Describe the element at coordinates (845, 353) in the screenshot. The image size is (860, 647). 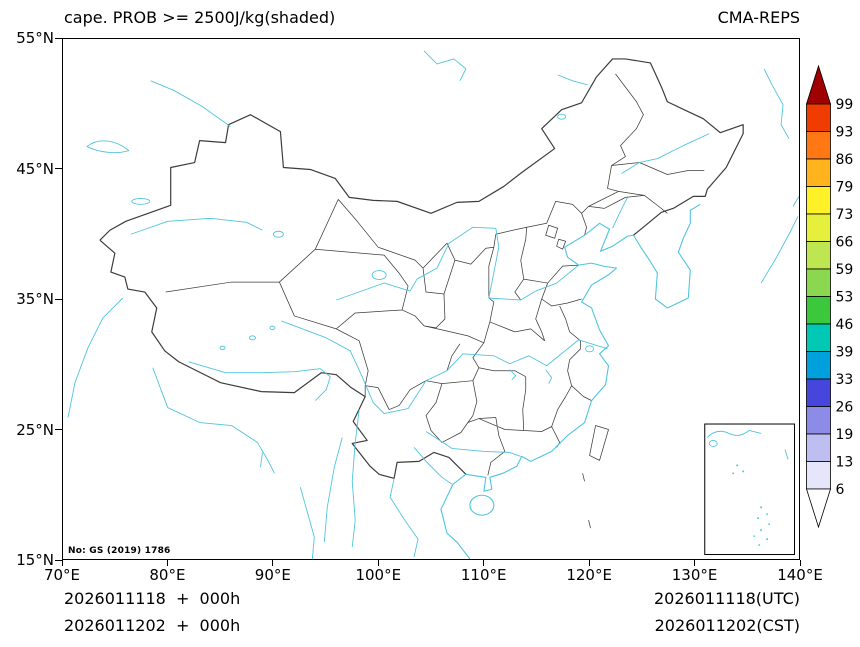
I see `colorbar-tick-label: 39` at that location.